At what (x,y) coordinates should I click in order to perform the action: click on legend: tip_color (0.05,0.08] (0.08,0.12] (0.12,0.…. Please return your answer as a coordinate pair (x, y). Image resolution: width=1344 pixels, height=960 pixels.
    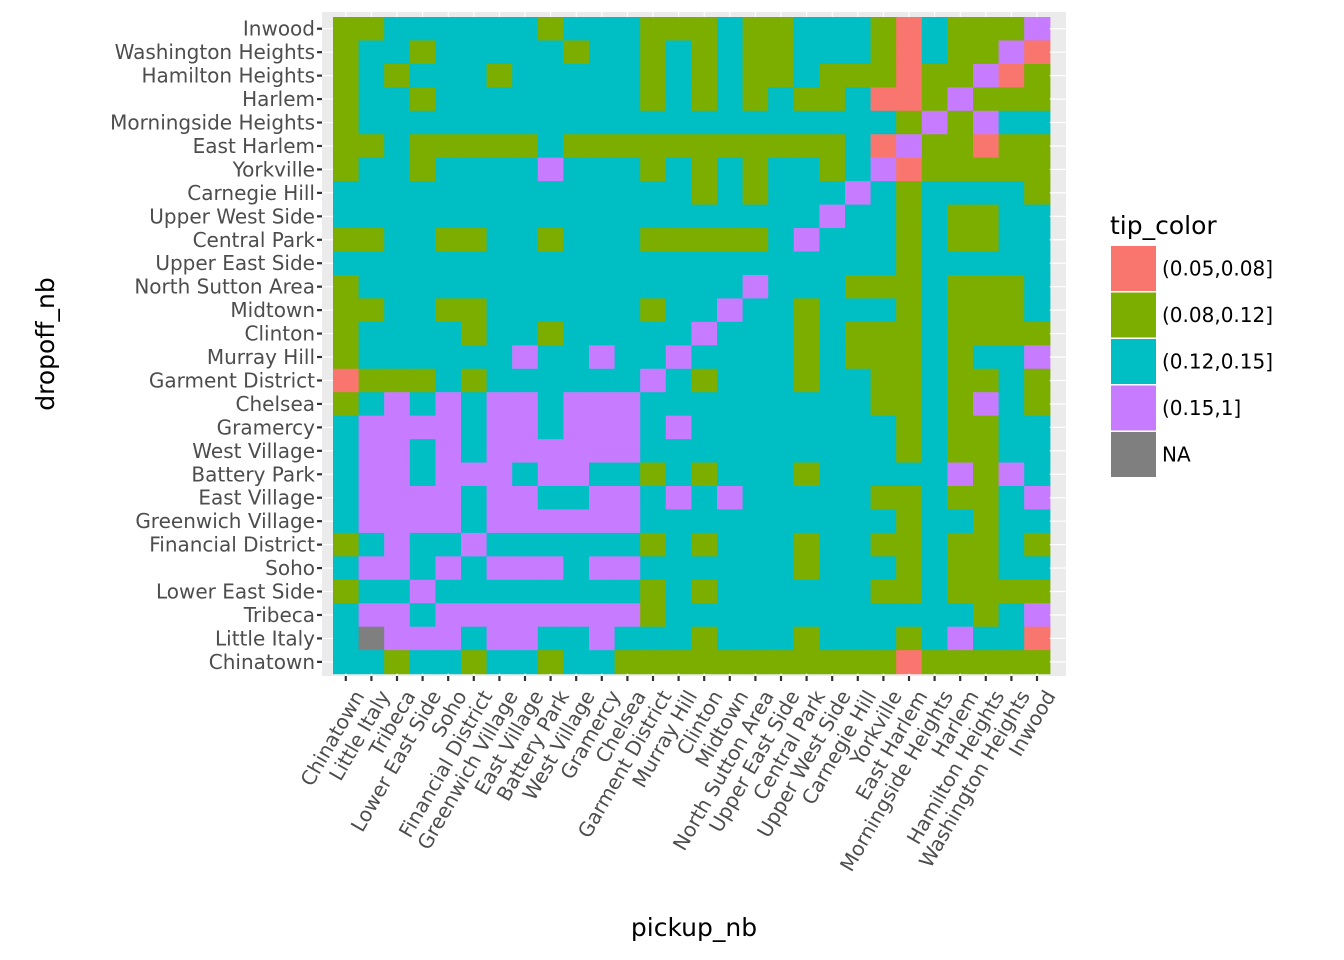
    Looking at the image, I should click on (1191, 344).